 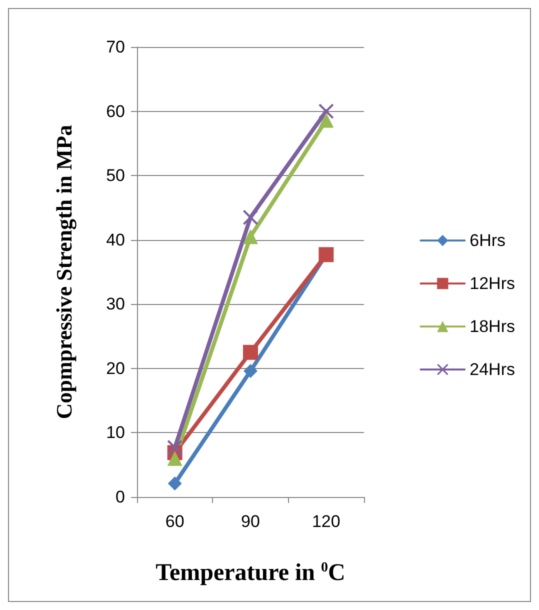 I want to click on y-tick-label: 60, so click(x=115, y=111).